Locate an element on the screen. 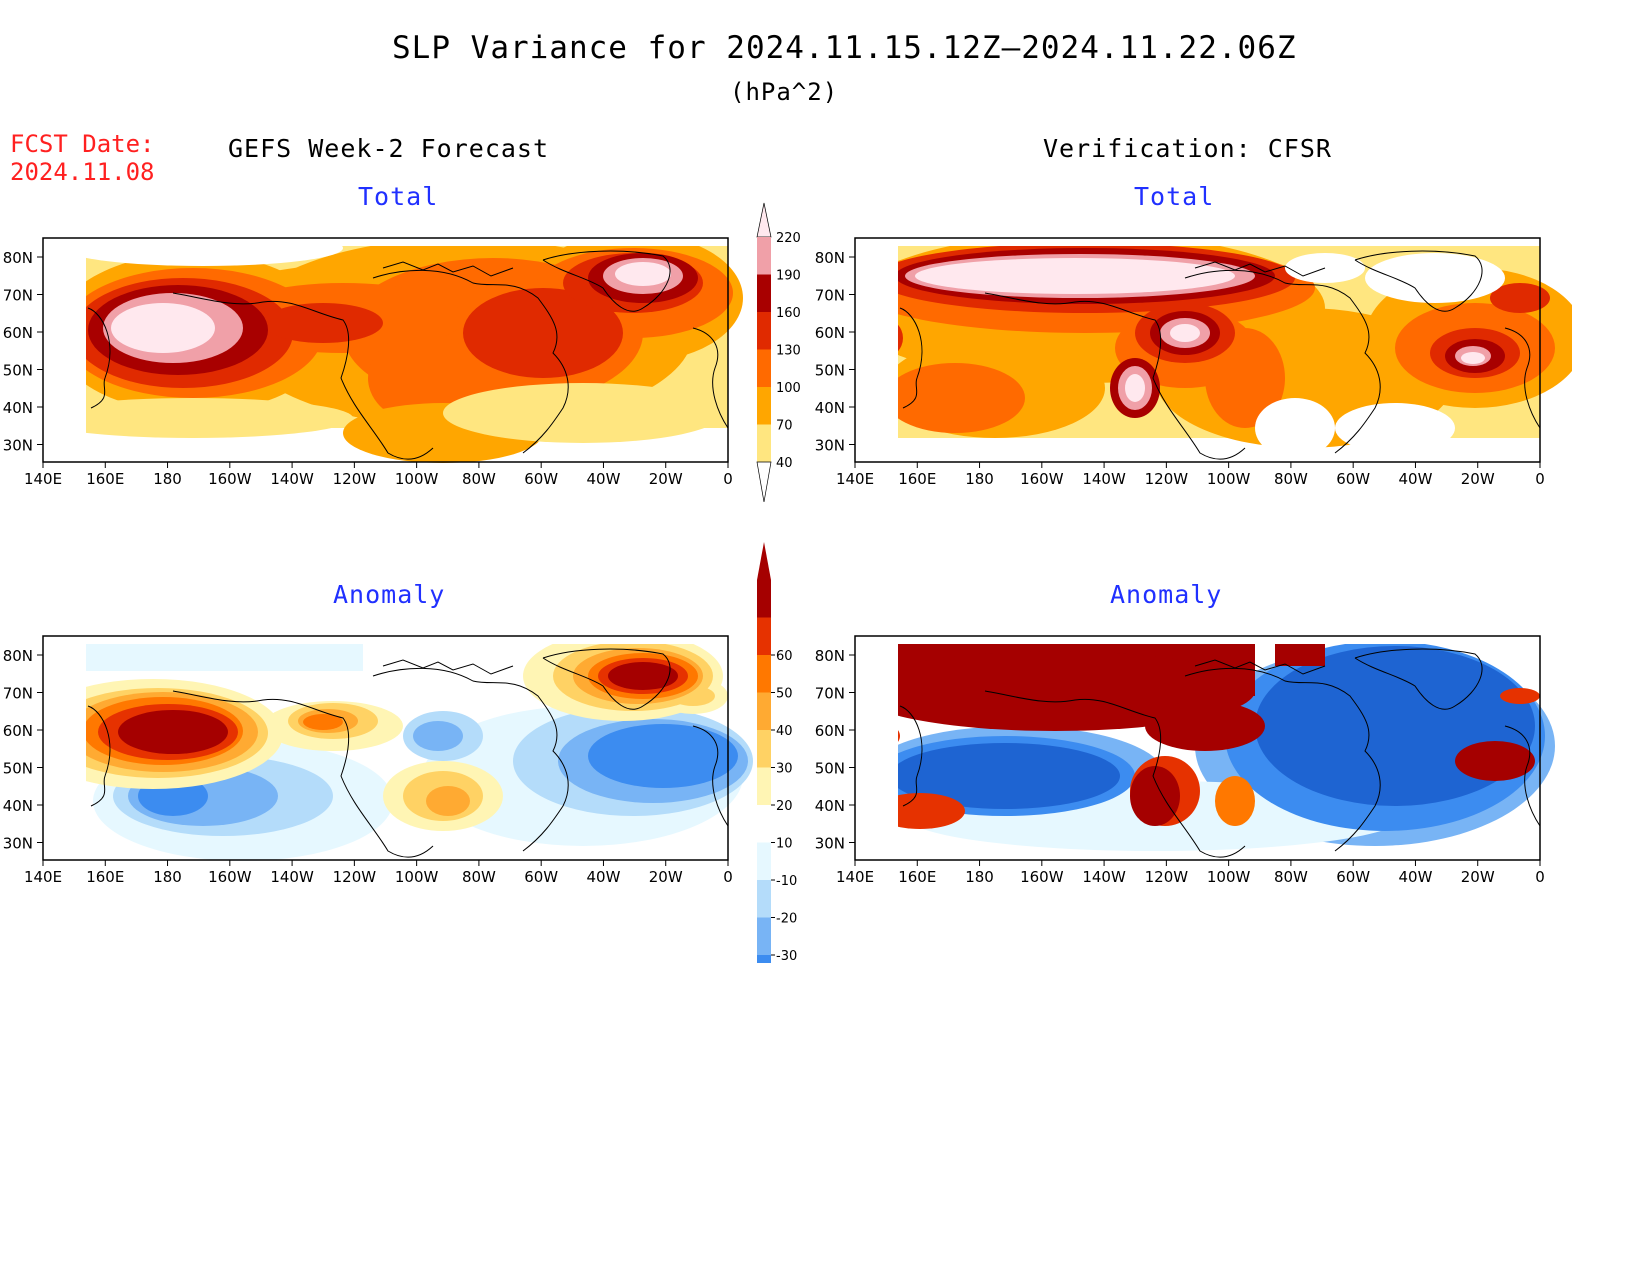 This screenshot has width=1650, height=1275. fcst-anomaly-label: Anomaly is located at coordinates (389, 594).